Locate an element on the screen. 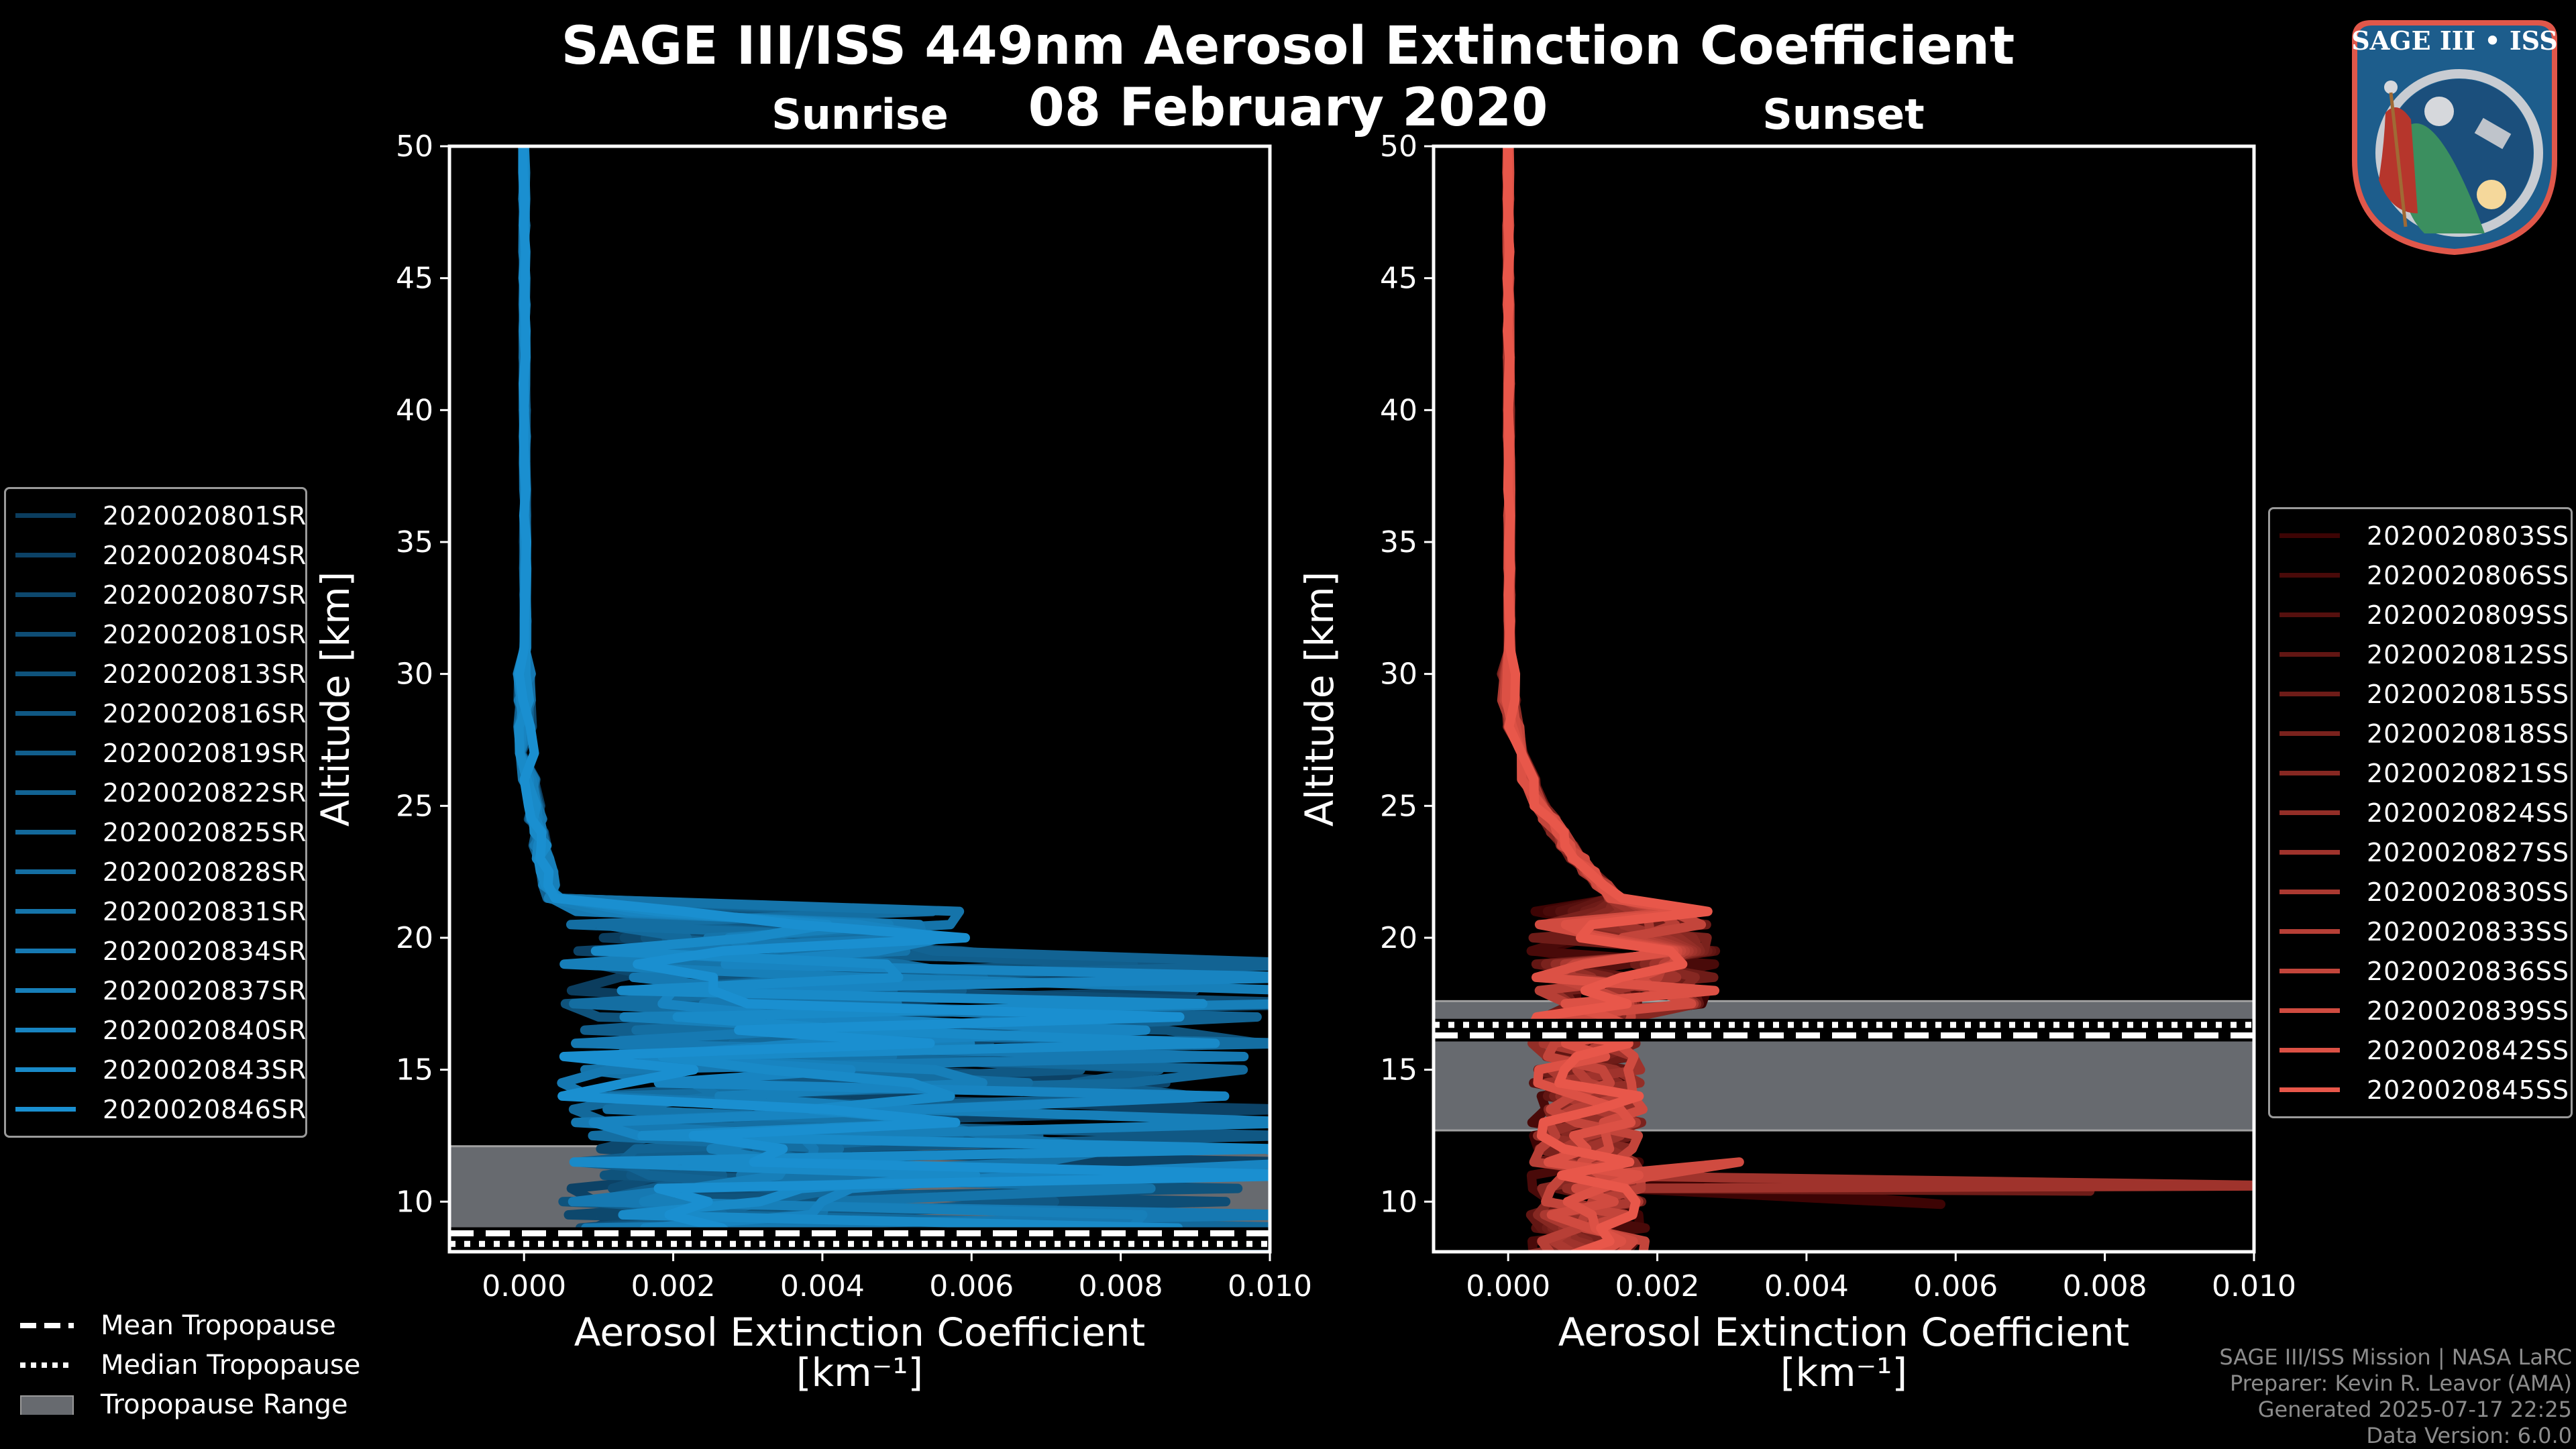 The image size is (2576, 1449). legend-item: 2020020843SR is located at coordinates (160, 1069).